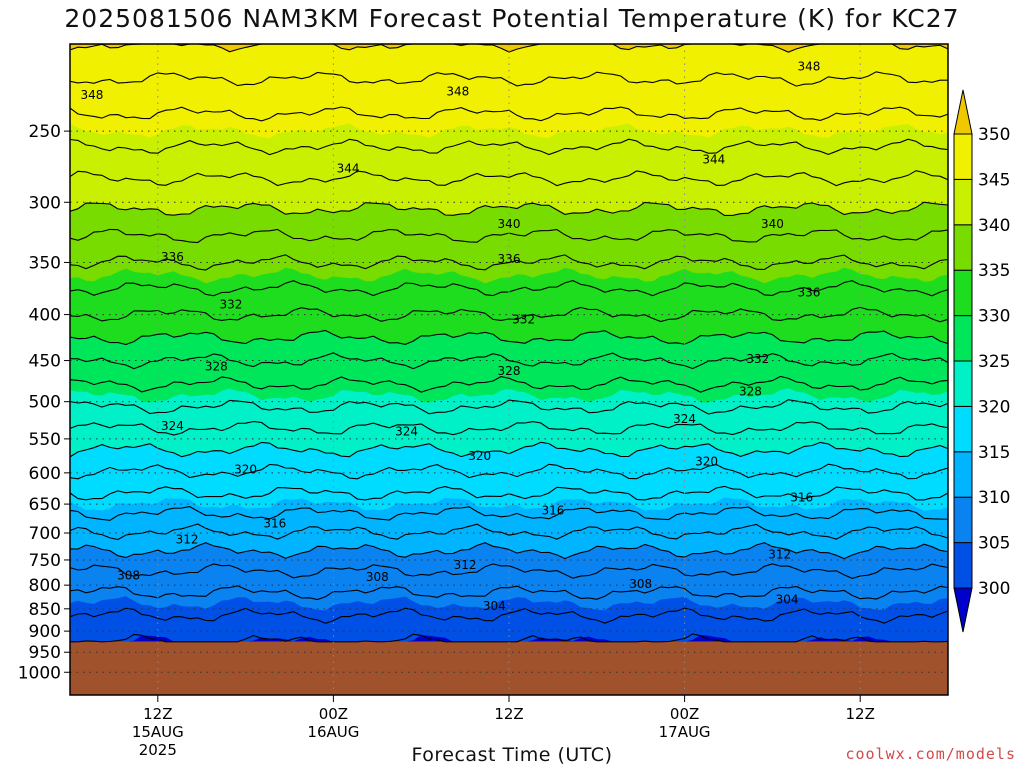 This screenshot has width=1024, height=768. What do you see at coordinates (994, 453) in the screenshot?
I see `colorbar-label-315: 315` at bounding box center [994, 453].